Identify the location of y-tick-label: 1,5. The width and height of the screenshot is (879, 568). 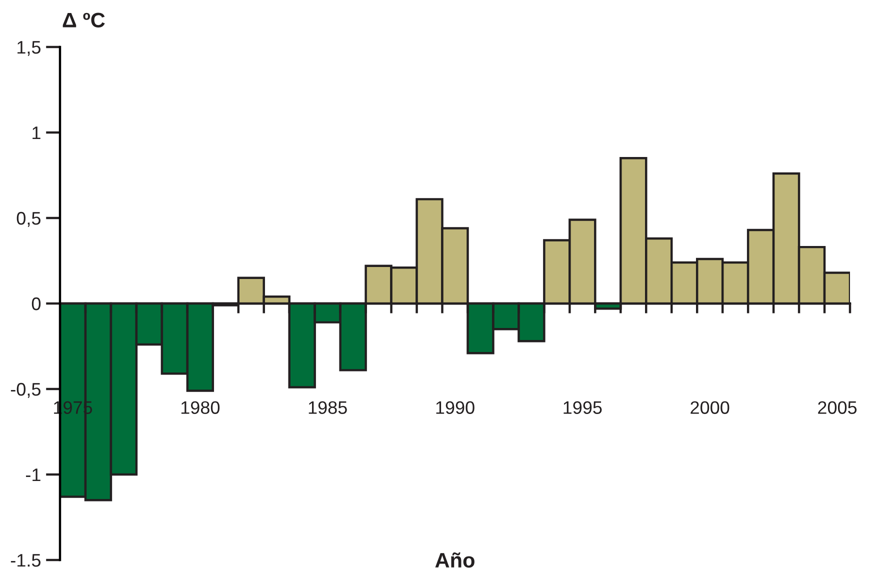
(29, 48).